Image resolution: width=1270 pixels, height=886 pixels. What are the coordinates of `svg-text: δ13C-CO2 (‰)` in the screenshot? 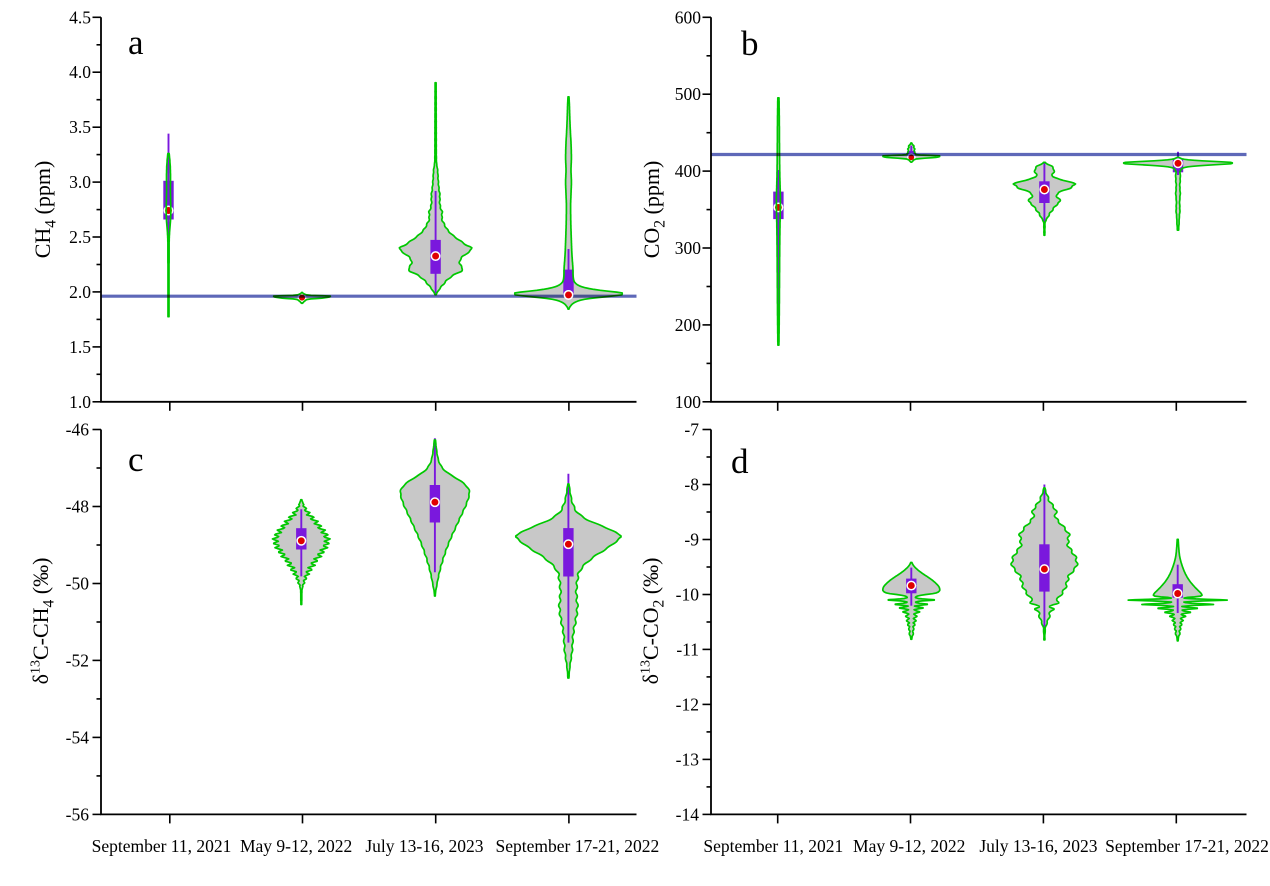 It's located at (653, 621).